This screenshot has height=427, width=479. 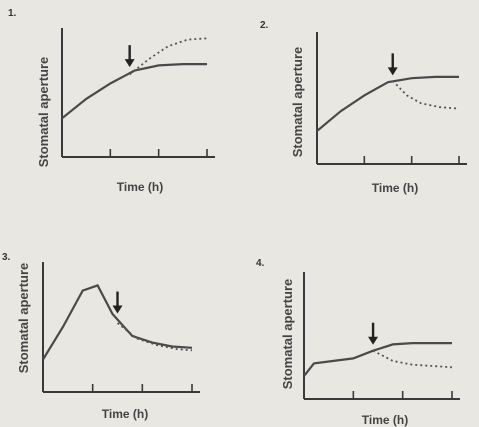 What do you see at coordinates (297, 102) in the screenshot?
I see `panel-2-ylabel: Stomatal aperture` at bounding box center [297, 102].